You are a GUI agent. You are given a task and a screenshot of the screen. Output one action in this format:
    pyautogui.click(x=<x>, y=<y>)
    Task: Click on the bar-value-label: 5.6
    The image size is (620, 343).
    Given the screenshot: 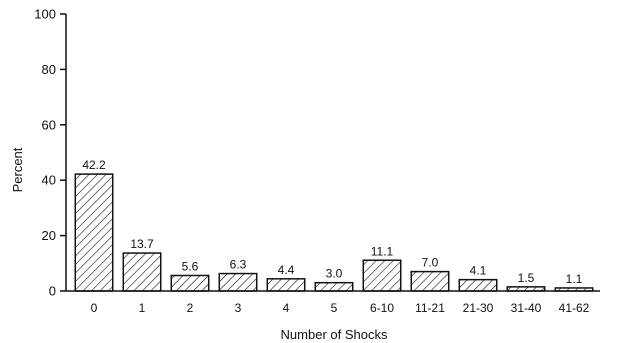 What is the action you would take?
    pyautogui.click(x=190, y=266)
    